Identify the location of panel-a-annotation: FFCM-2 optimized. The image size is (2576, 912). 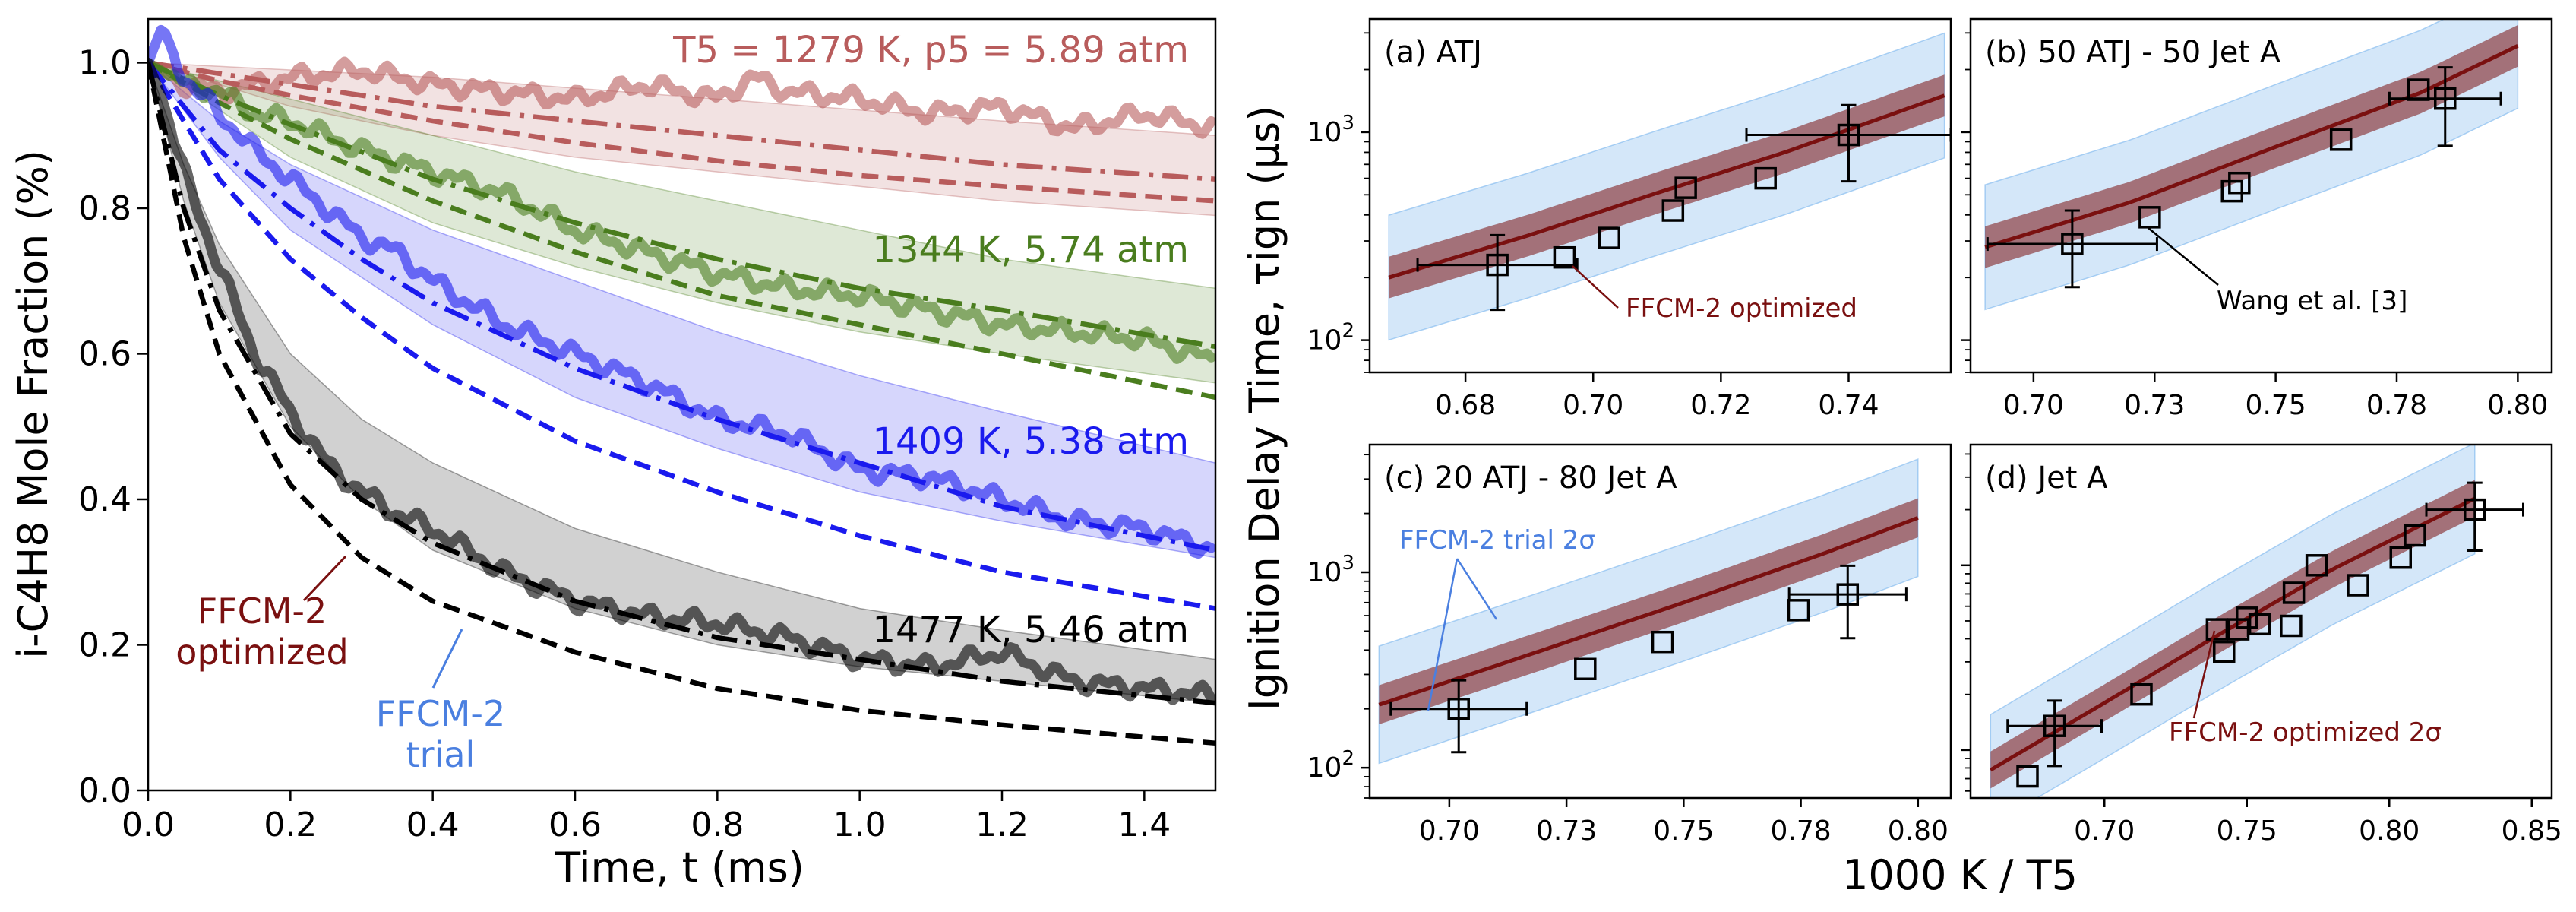
(1741, 308).